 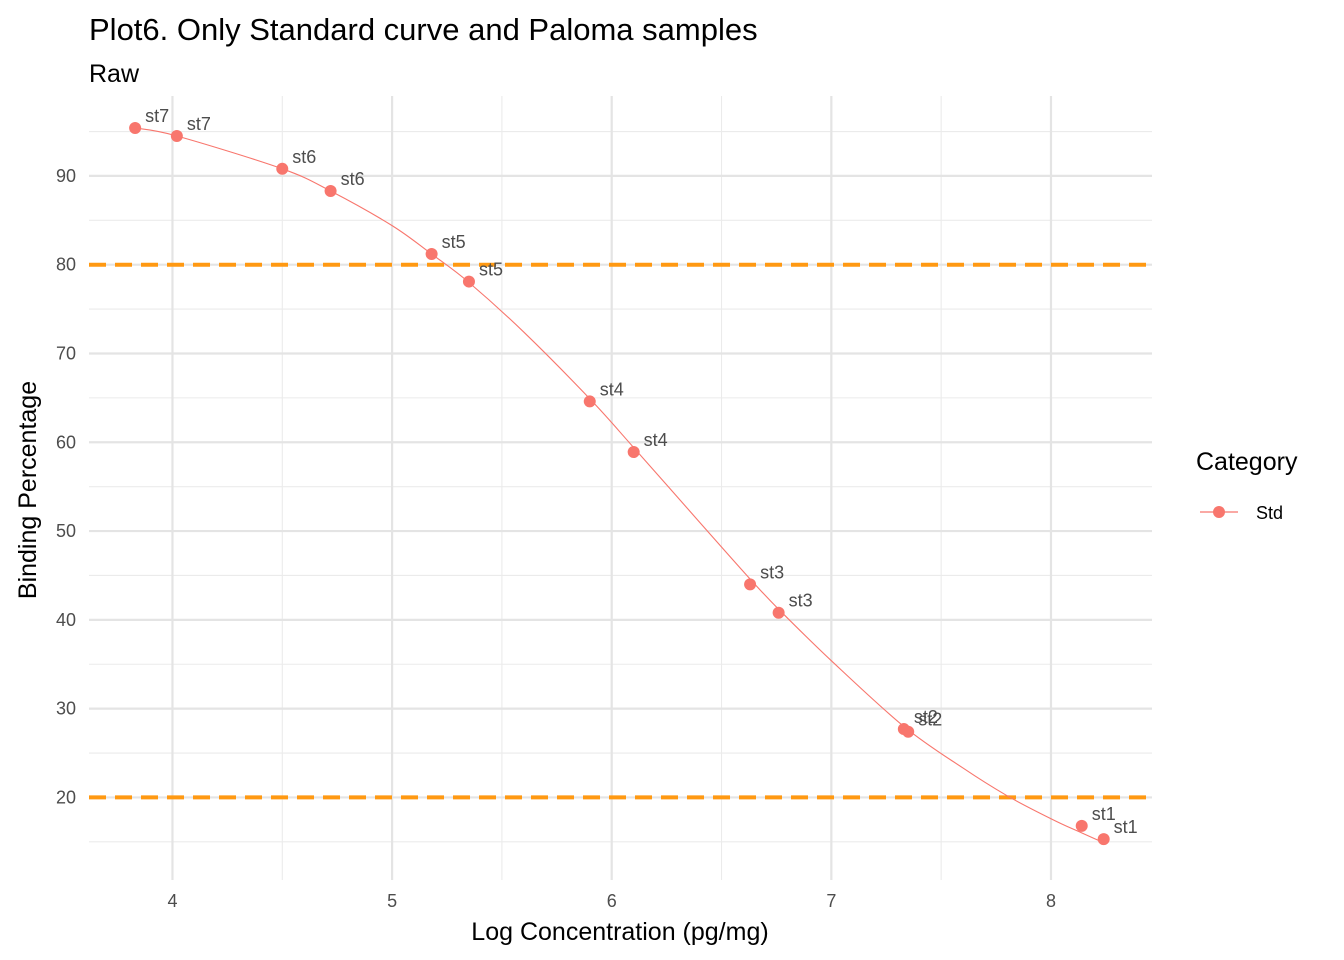 I want to click on y-tick-label: 70, so click(x=66, y=353).